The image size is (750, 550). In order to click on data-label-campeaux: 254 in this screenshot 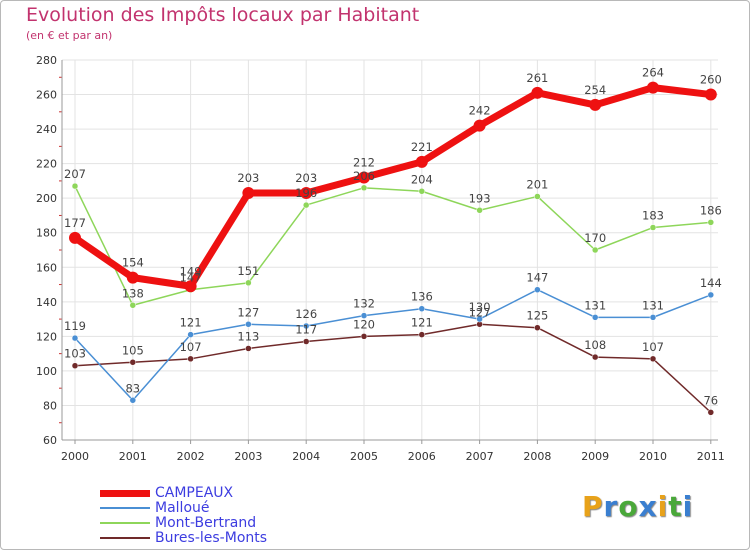, I will do `click(595, 90)`.